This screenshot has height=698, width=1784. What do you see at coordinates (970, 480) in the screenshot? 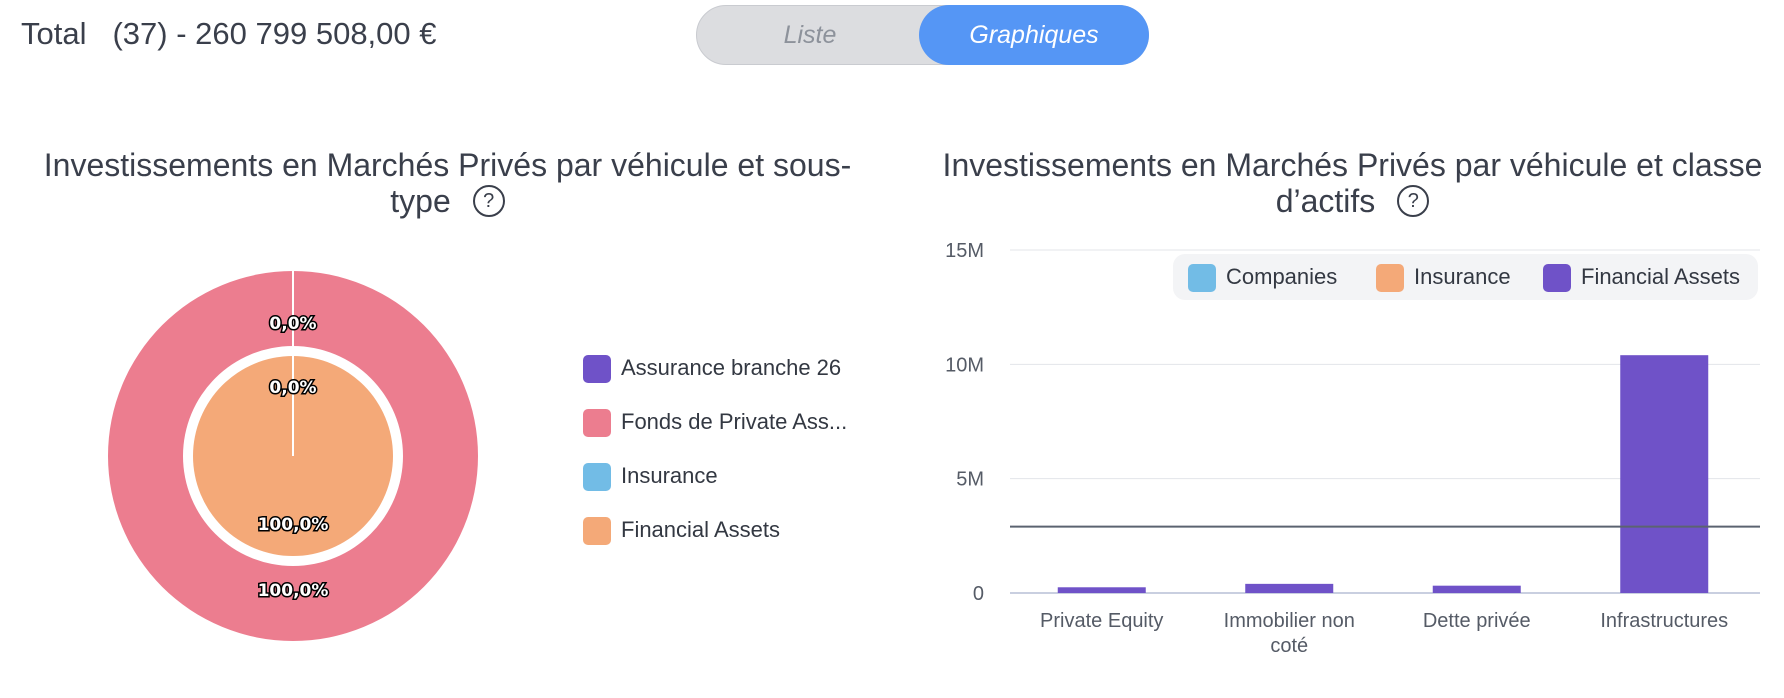
I see `y-tick-label: 5M` at bounding box center [970, 480].